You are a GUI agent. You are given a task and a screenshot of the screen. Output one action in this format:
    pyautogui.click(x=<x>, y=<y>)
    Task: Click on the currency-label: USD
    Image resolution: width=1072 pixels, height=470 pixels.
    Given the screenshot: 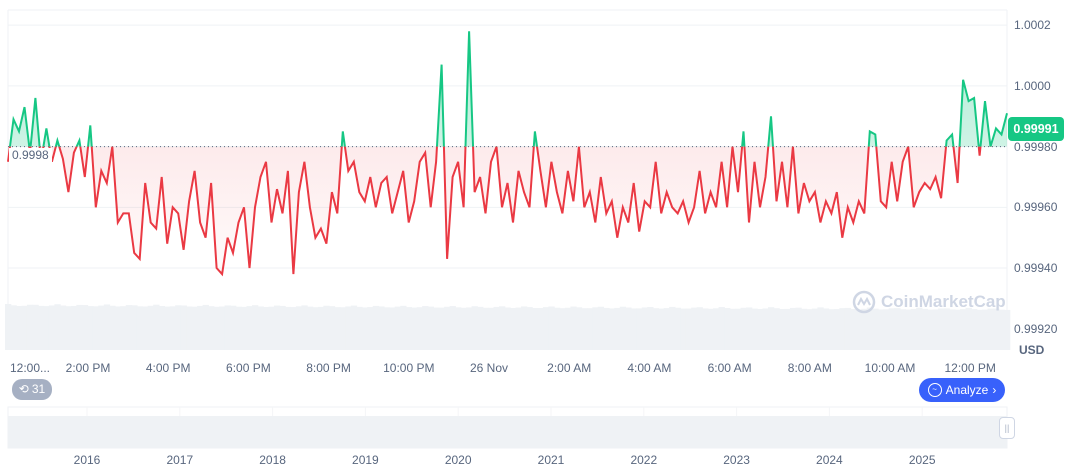 What is the action you would take?
    pyautogui.click(x=1032, y=350)
    